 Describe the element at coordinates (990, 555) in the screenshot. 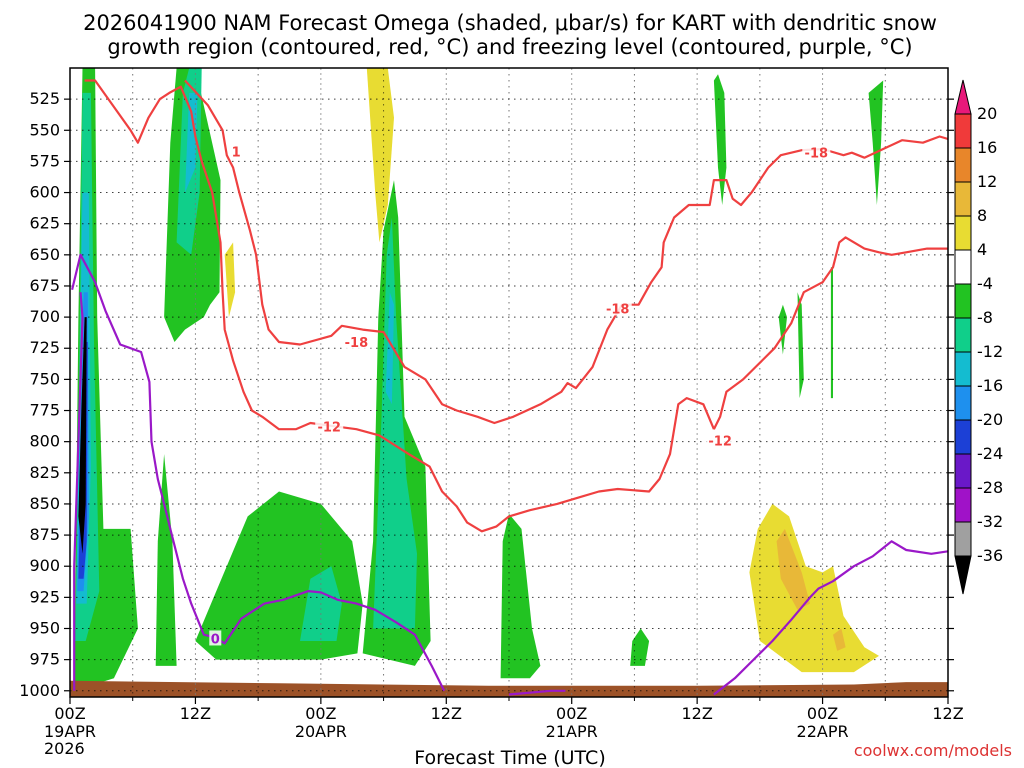

I see `colorbar-label-13: -36` at that location.